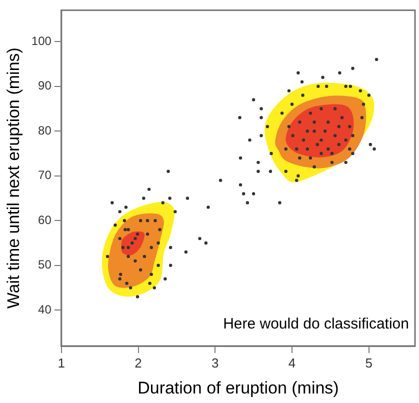 The height and width of the screenshot is (403, 419). What do you see at coordinates (316, 324) in the screenshot?
I see `annotation: Here would do classification` at bounding box center [316, 324].